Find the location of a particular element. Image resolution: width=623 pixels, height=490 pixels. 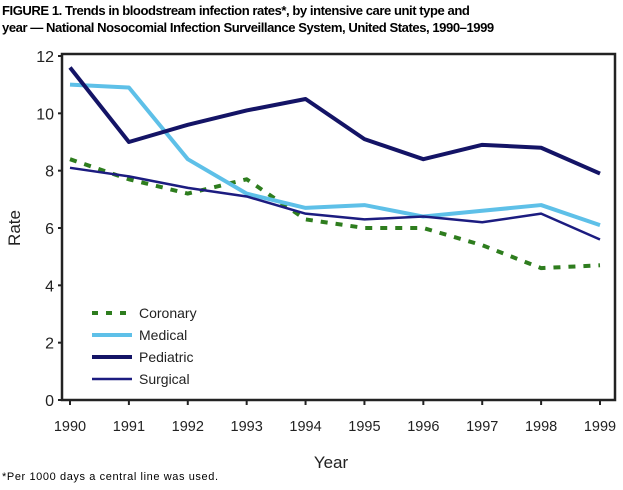

legend-item-surgical: Surgical is located at coordinates (141, 379).